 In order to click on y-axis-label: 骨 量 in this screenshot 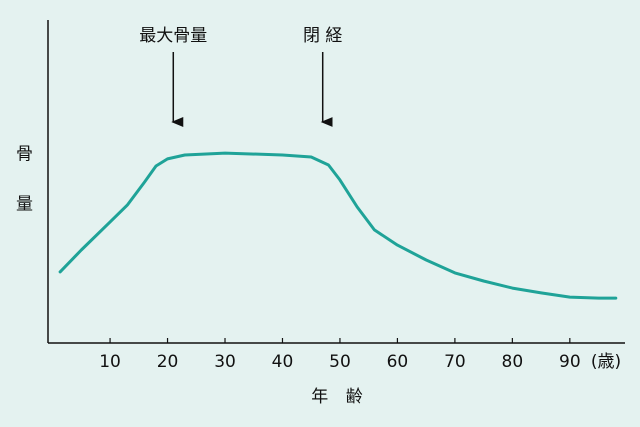, I will do `click(22, 184)`.